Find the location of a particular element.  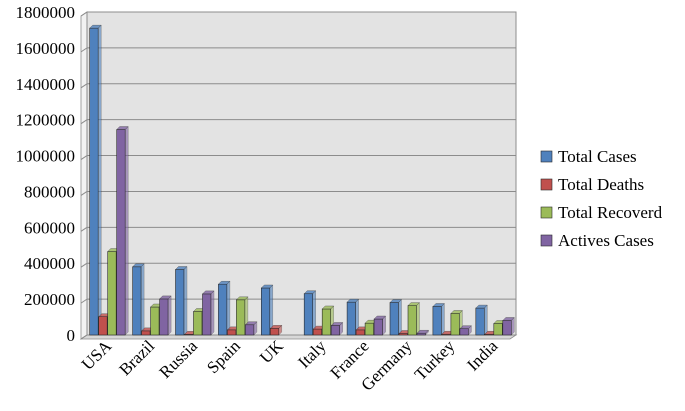

x-tick-label: Brazil is located at coordinates (136, 357).